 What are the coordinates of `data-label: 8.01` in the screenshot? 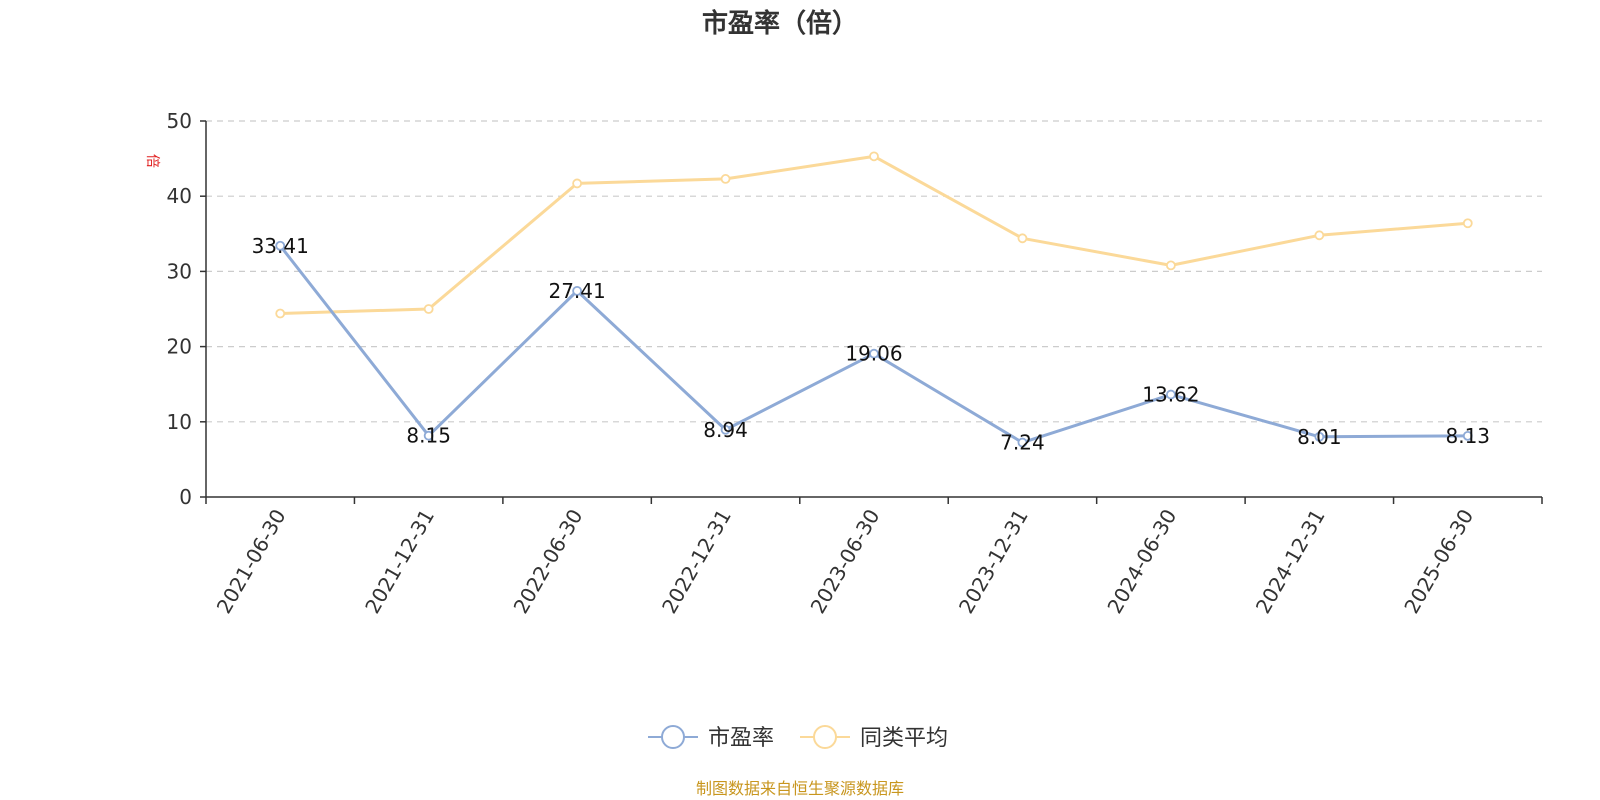 It's located at (1319, 437).